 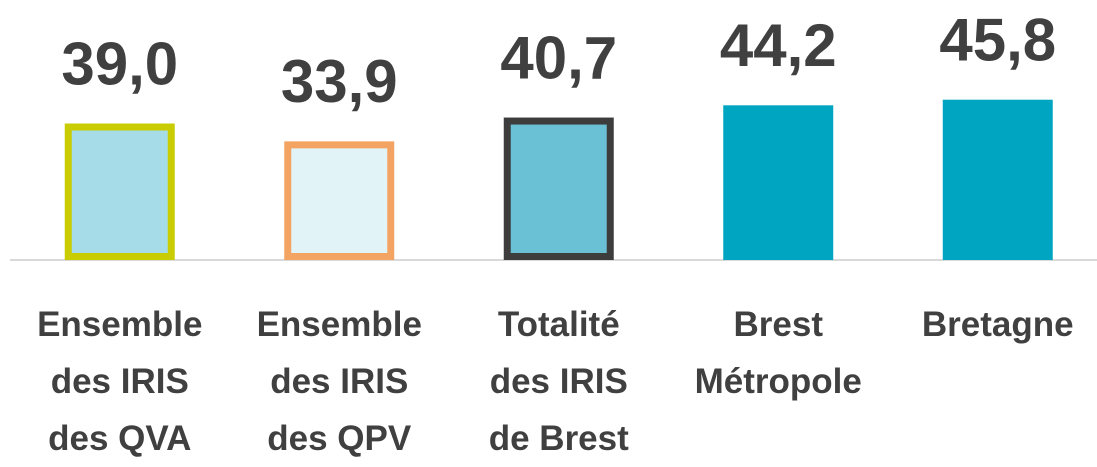 I want to click on x-tick-label: Brest Métropole, so click(x=778, y=353).